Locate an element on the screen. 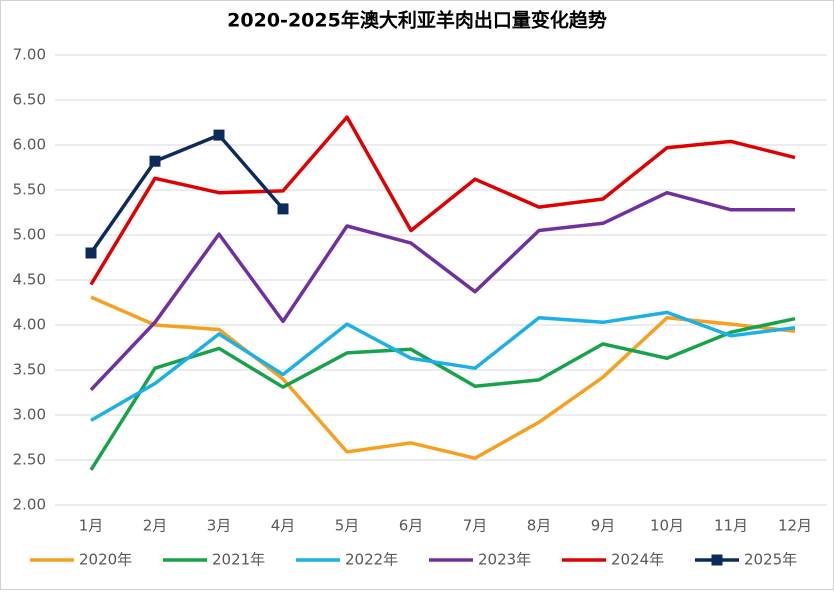  y-tick-label: 2.00 is located at coordinates (29, 505).